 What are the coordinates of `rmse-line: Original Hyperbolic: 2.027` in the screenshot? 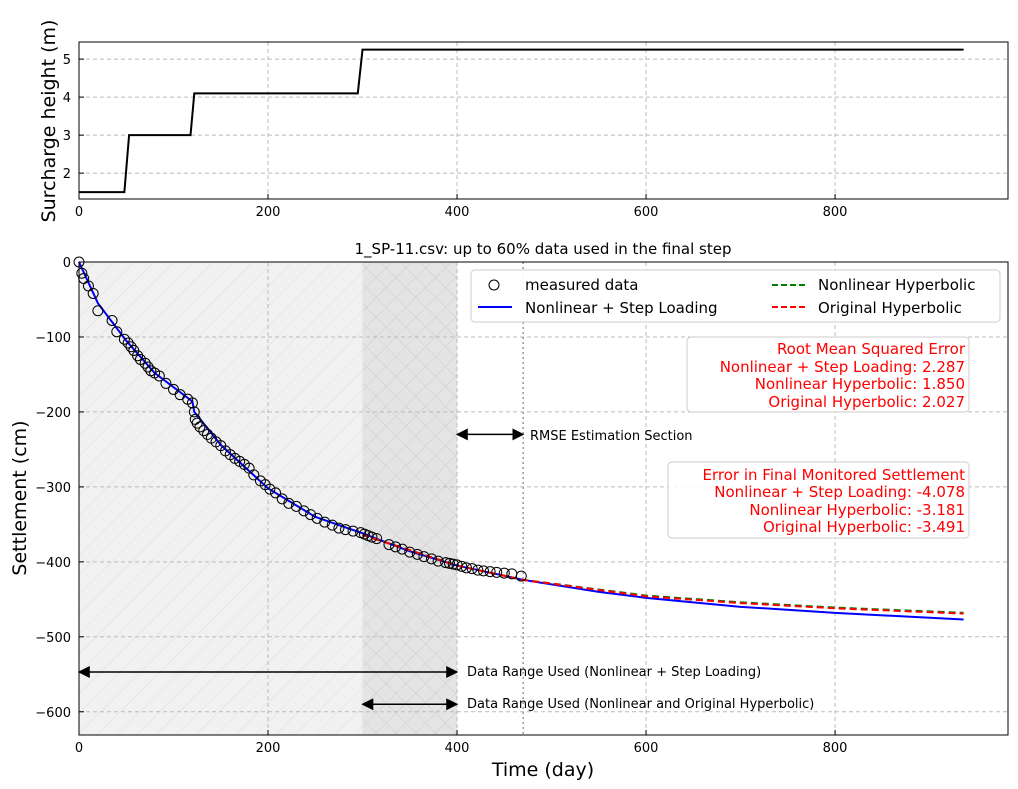 It's located at (866, 402).